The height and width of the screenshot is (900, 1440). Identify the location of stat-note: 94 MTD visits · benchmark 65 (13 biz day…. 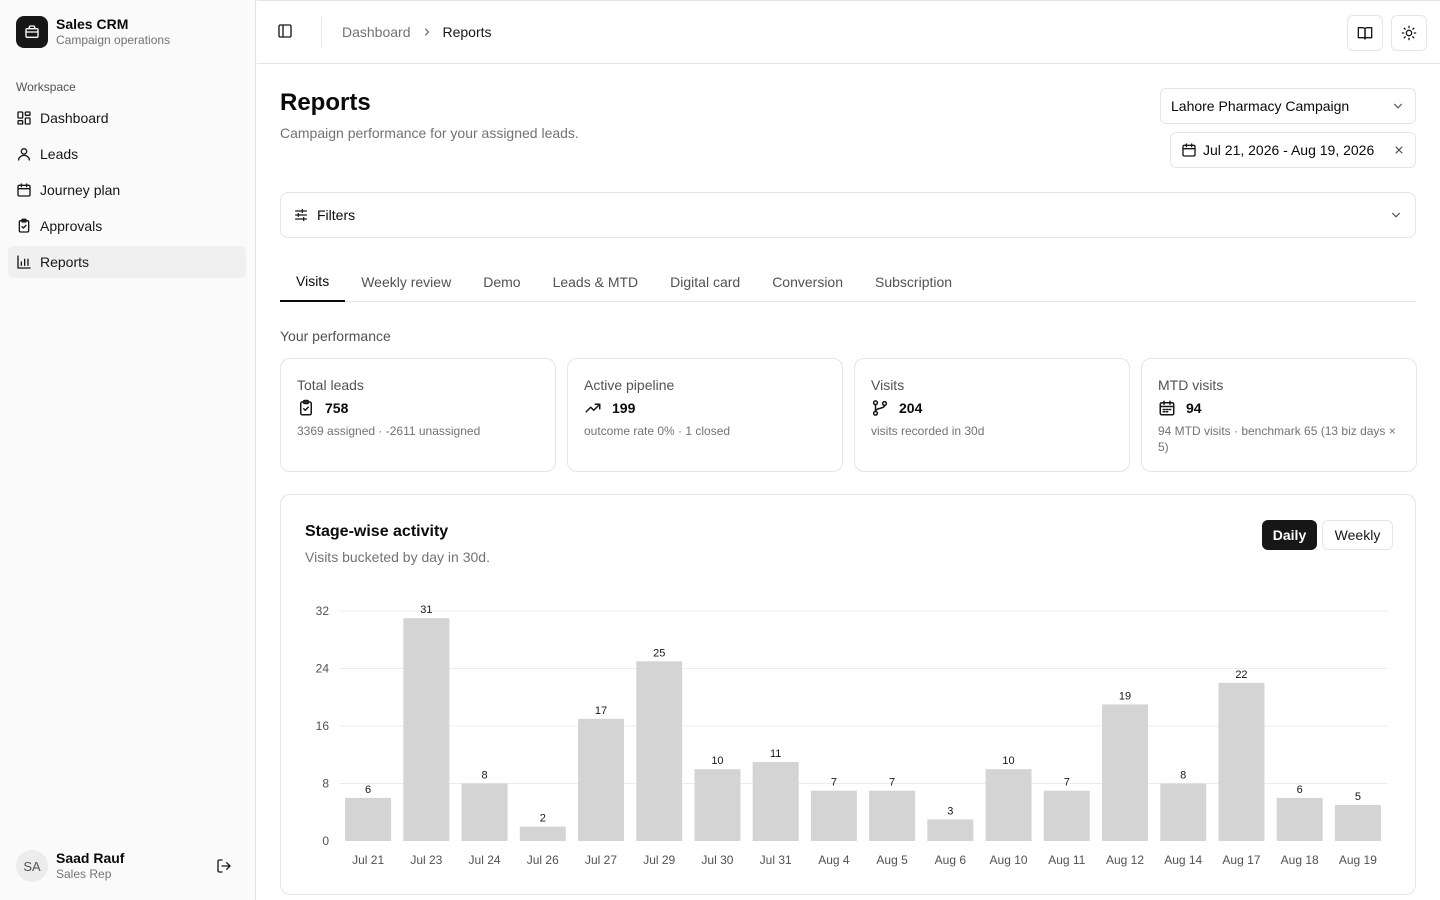
(1277, 439).